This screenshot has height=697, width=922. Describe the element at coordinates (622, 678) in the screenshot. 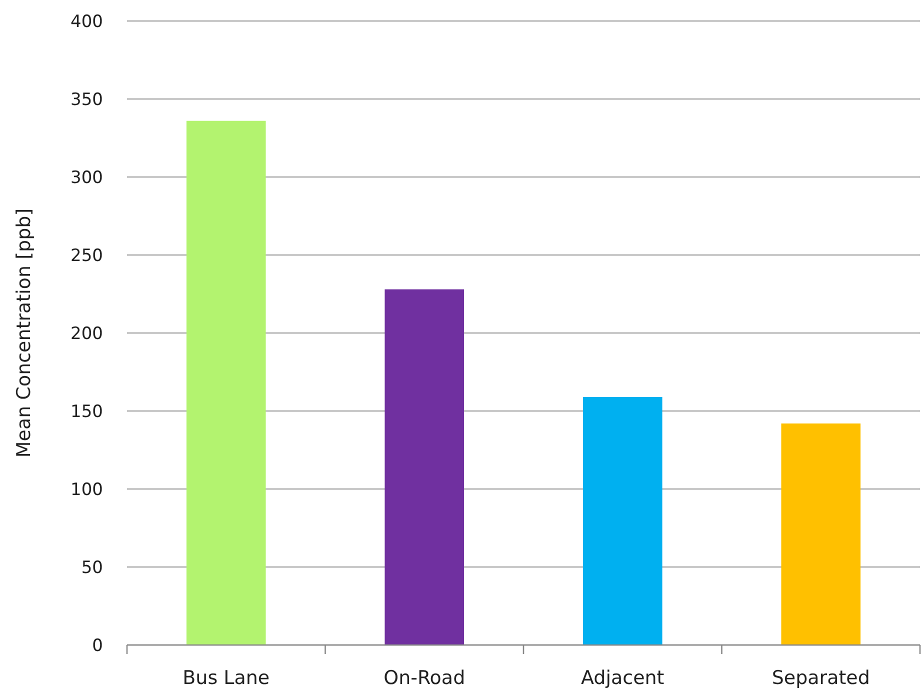

I see `x-tick-label: Adjacent` at that location.